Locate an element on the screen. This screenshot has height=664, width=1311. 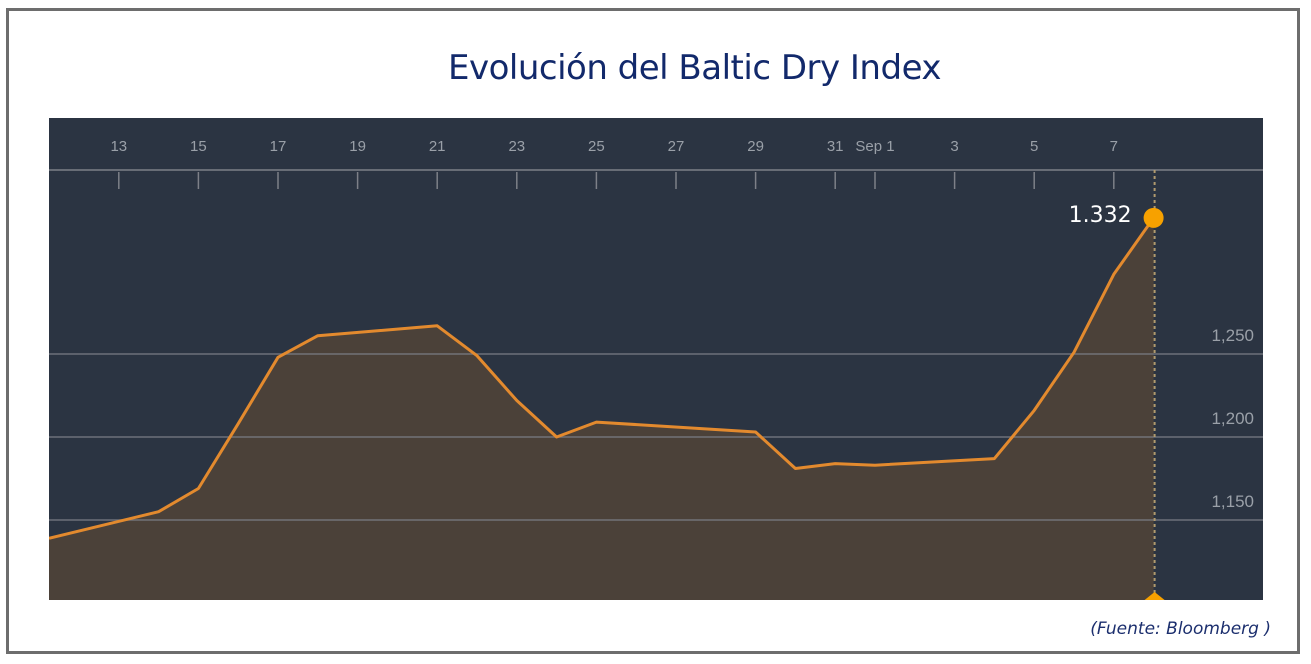
x-tick-label: 13 is located at coordinates (119, 146).